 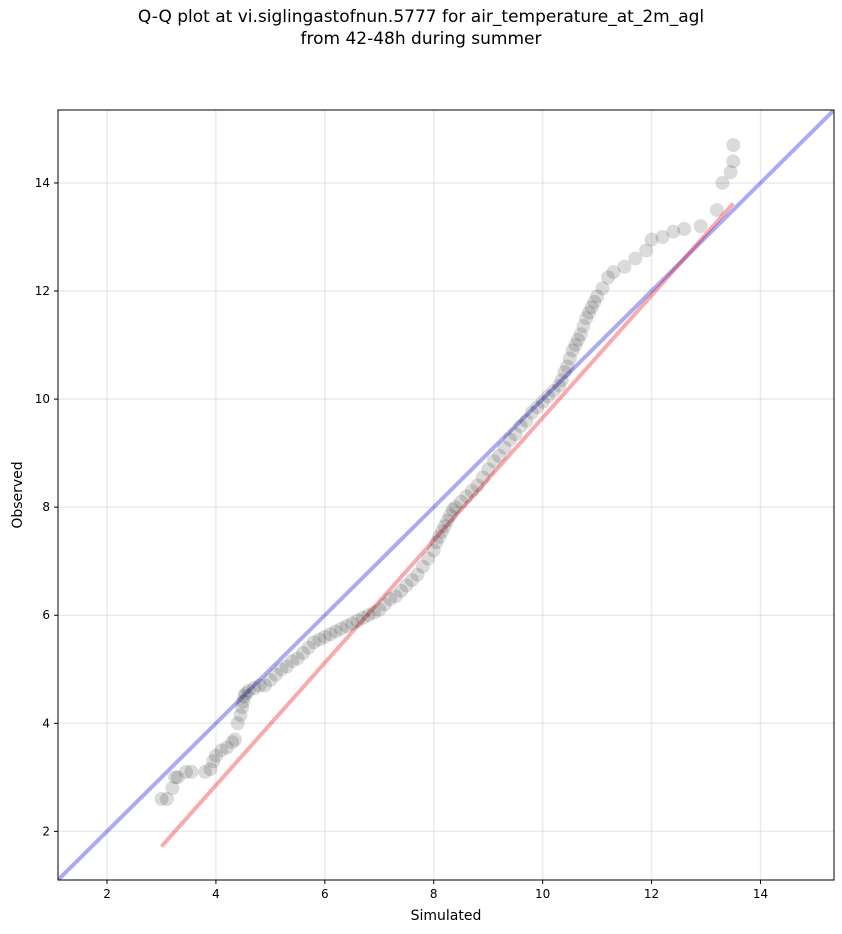 What do you see at coordinates (542, 894) in the screenshot?
I see `x-tick-label: 10` at bounding box center [542, 894].